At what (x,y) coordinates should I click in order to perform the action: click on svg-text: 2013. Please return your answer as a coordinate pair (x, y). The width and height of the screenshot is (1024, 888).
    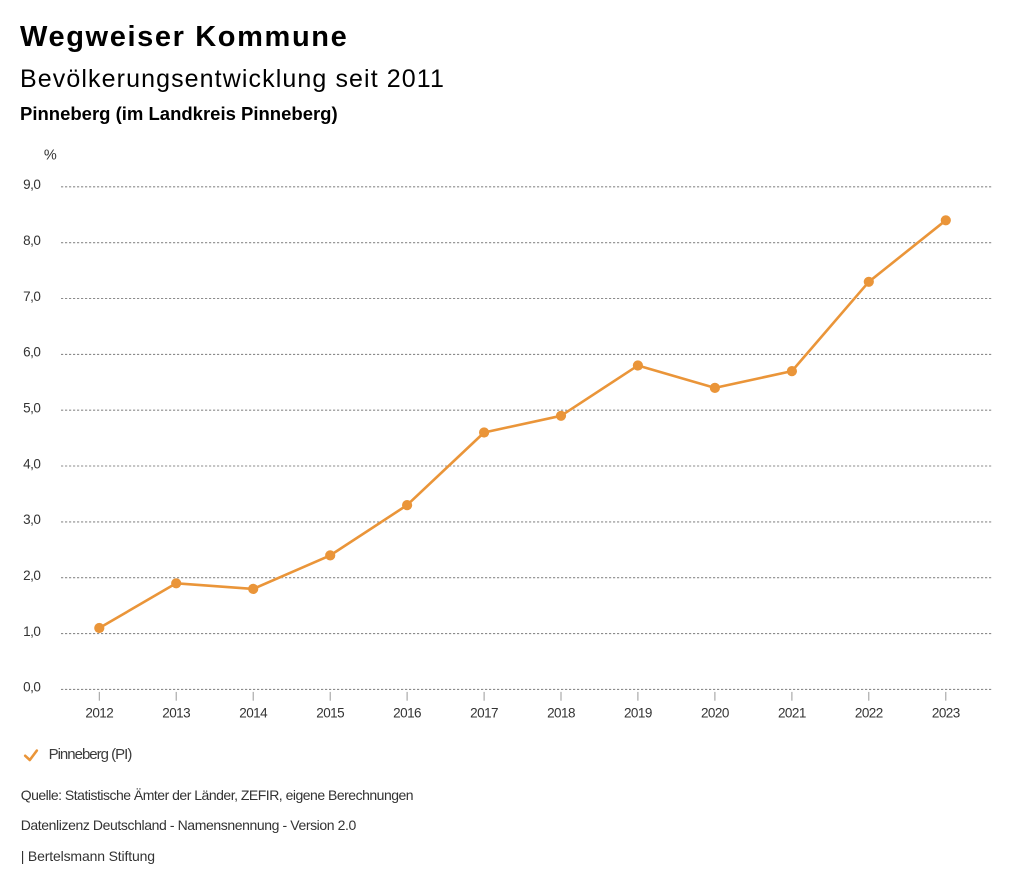
    Looking at the image, I should click on (176, 713).